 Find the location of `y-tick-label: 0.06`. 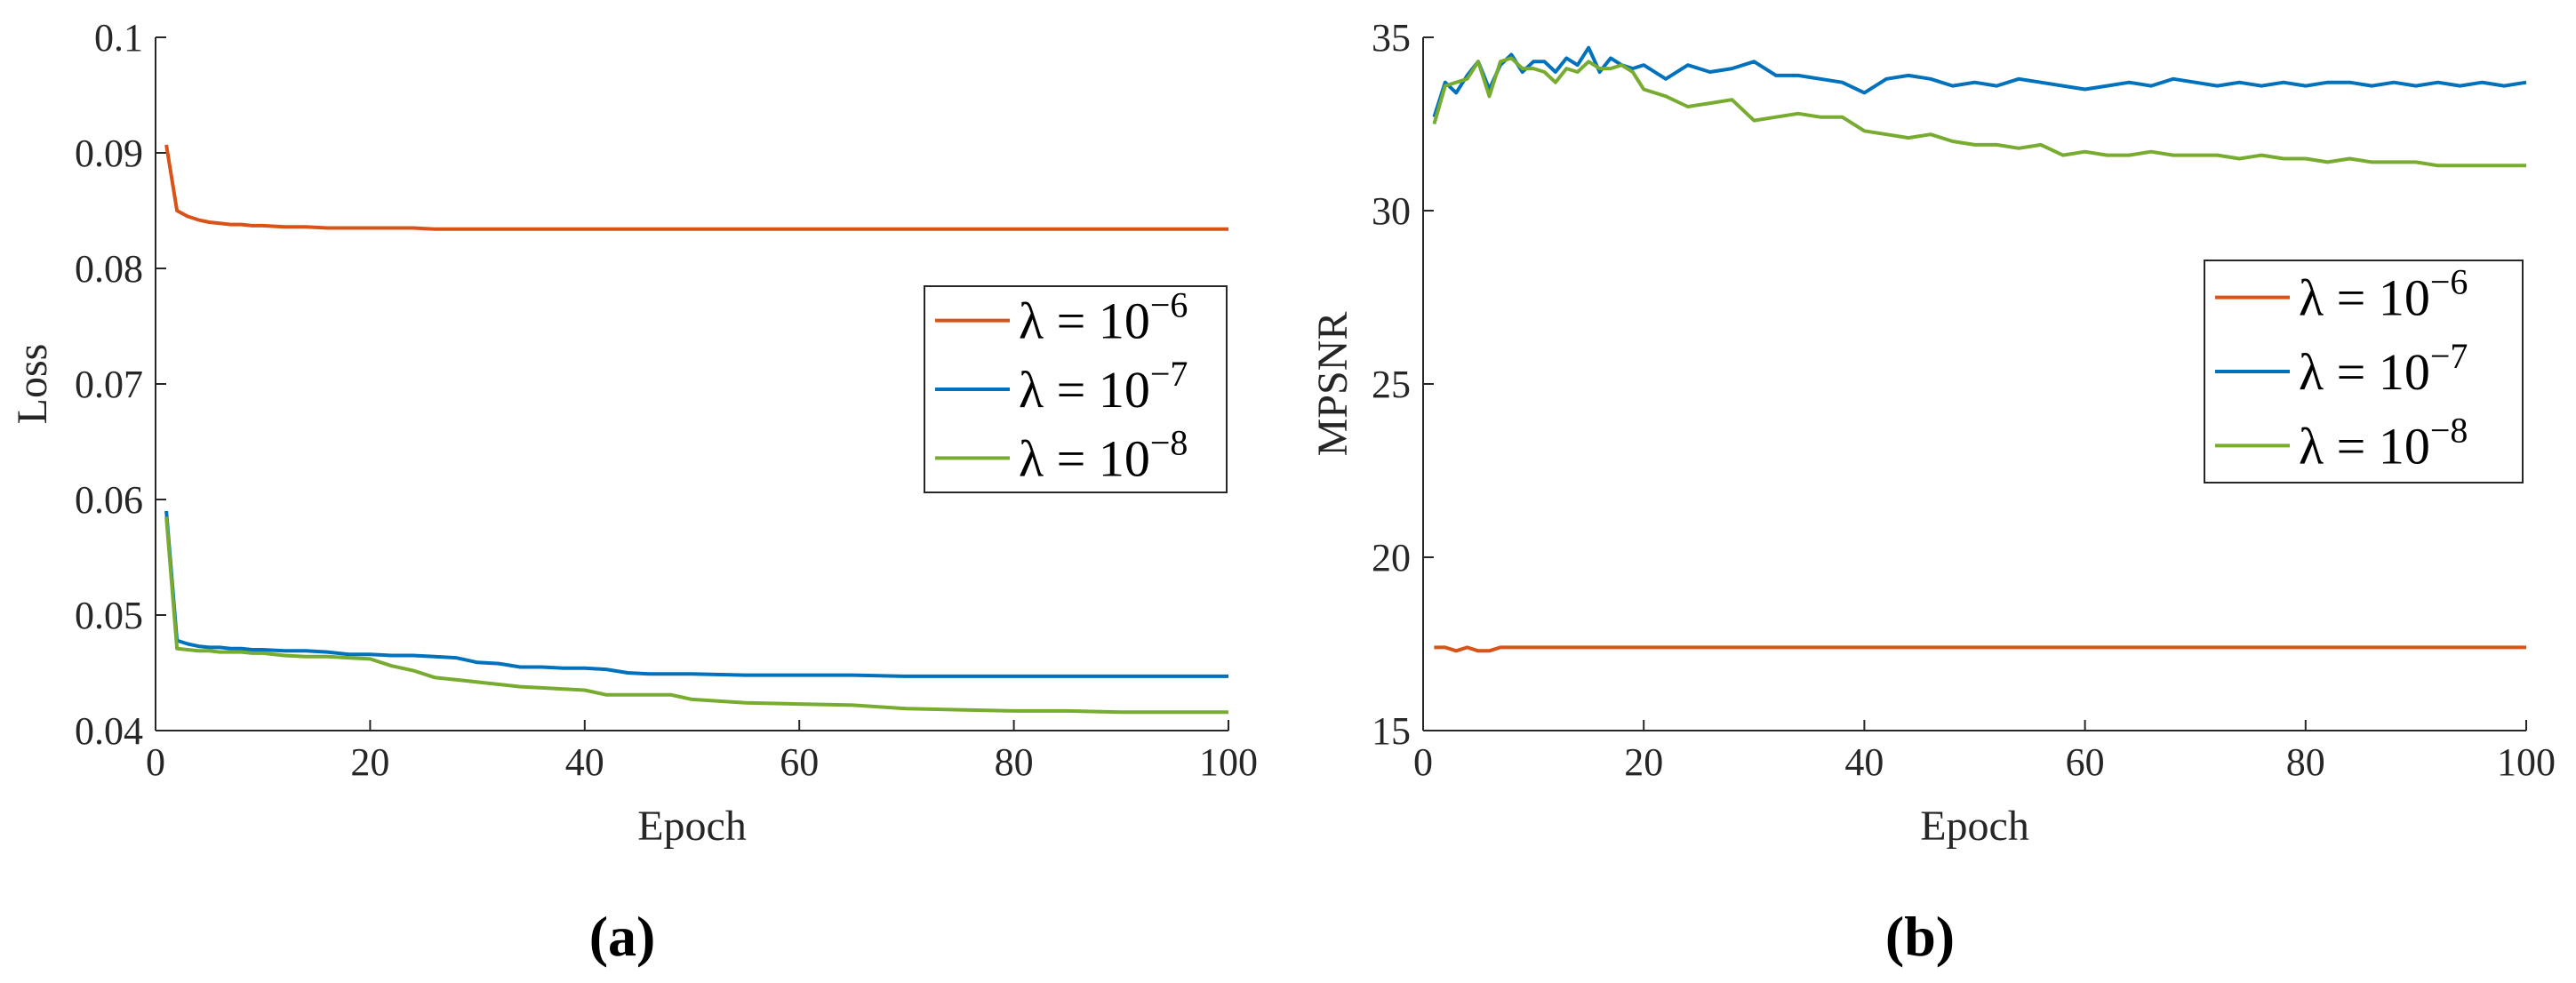

y-tick-label: 0.06 is located at coordinates (109, 500).